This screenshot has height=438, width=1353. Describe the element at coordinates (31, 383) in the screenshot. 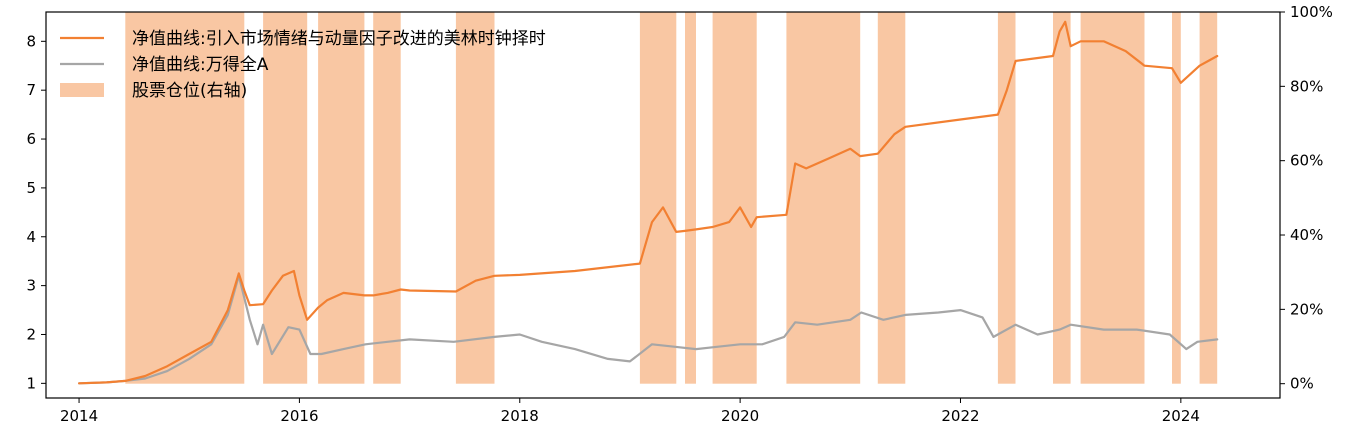

I see `y-left-tick-label: 1` at that location.